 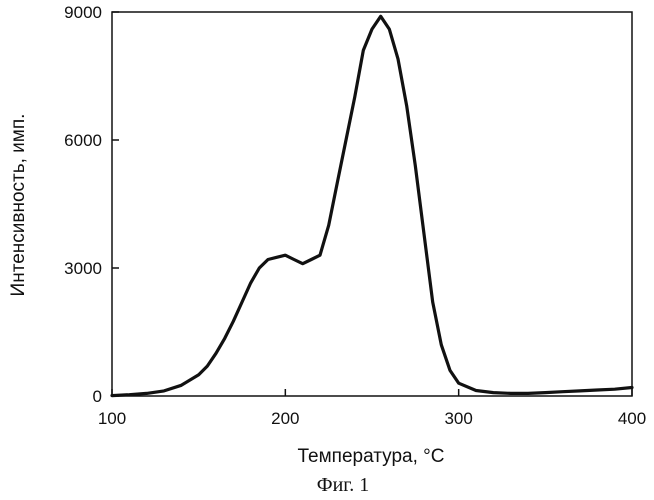 I want to click on x-tick-label: 400, so click(x=632, y=418).